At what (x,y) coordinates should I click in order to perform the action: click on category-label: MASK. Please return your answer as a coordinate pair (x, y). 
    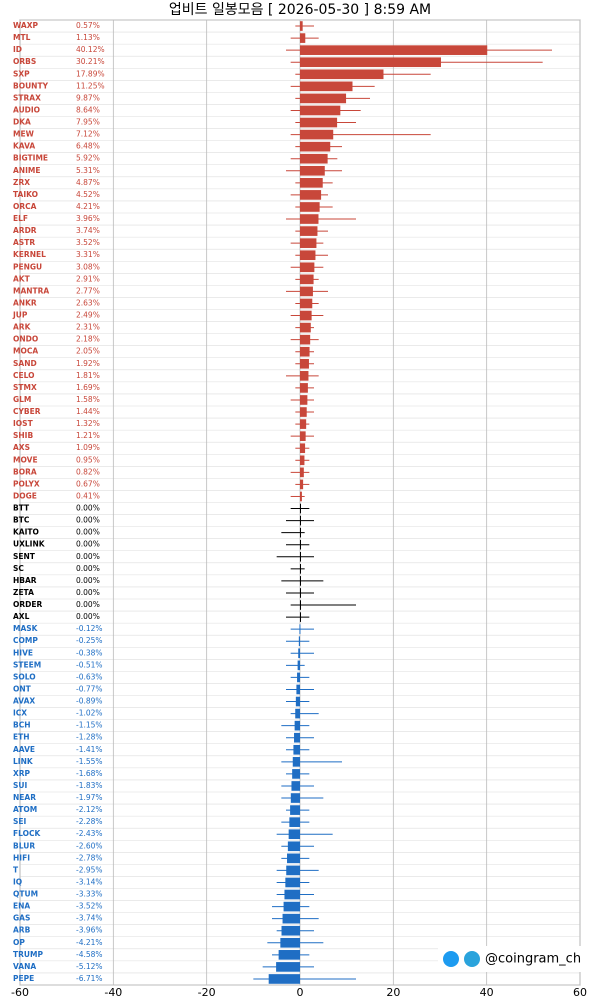
    Looking at the image, I should click on (26, 628).